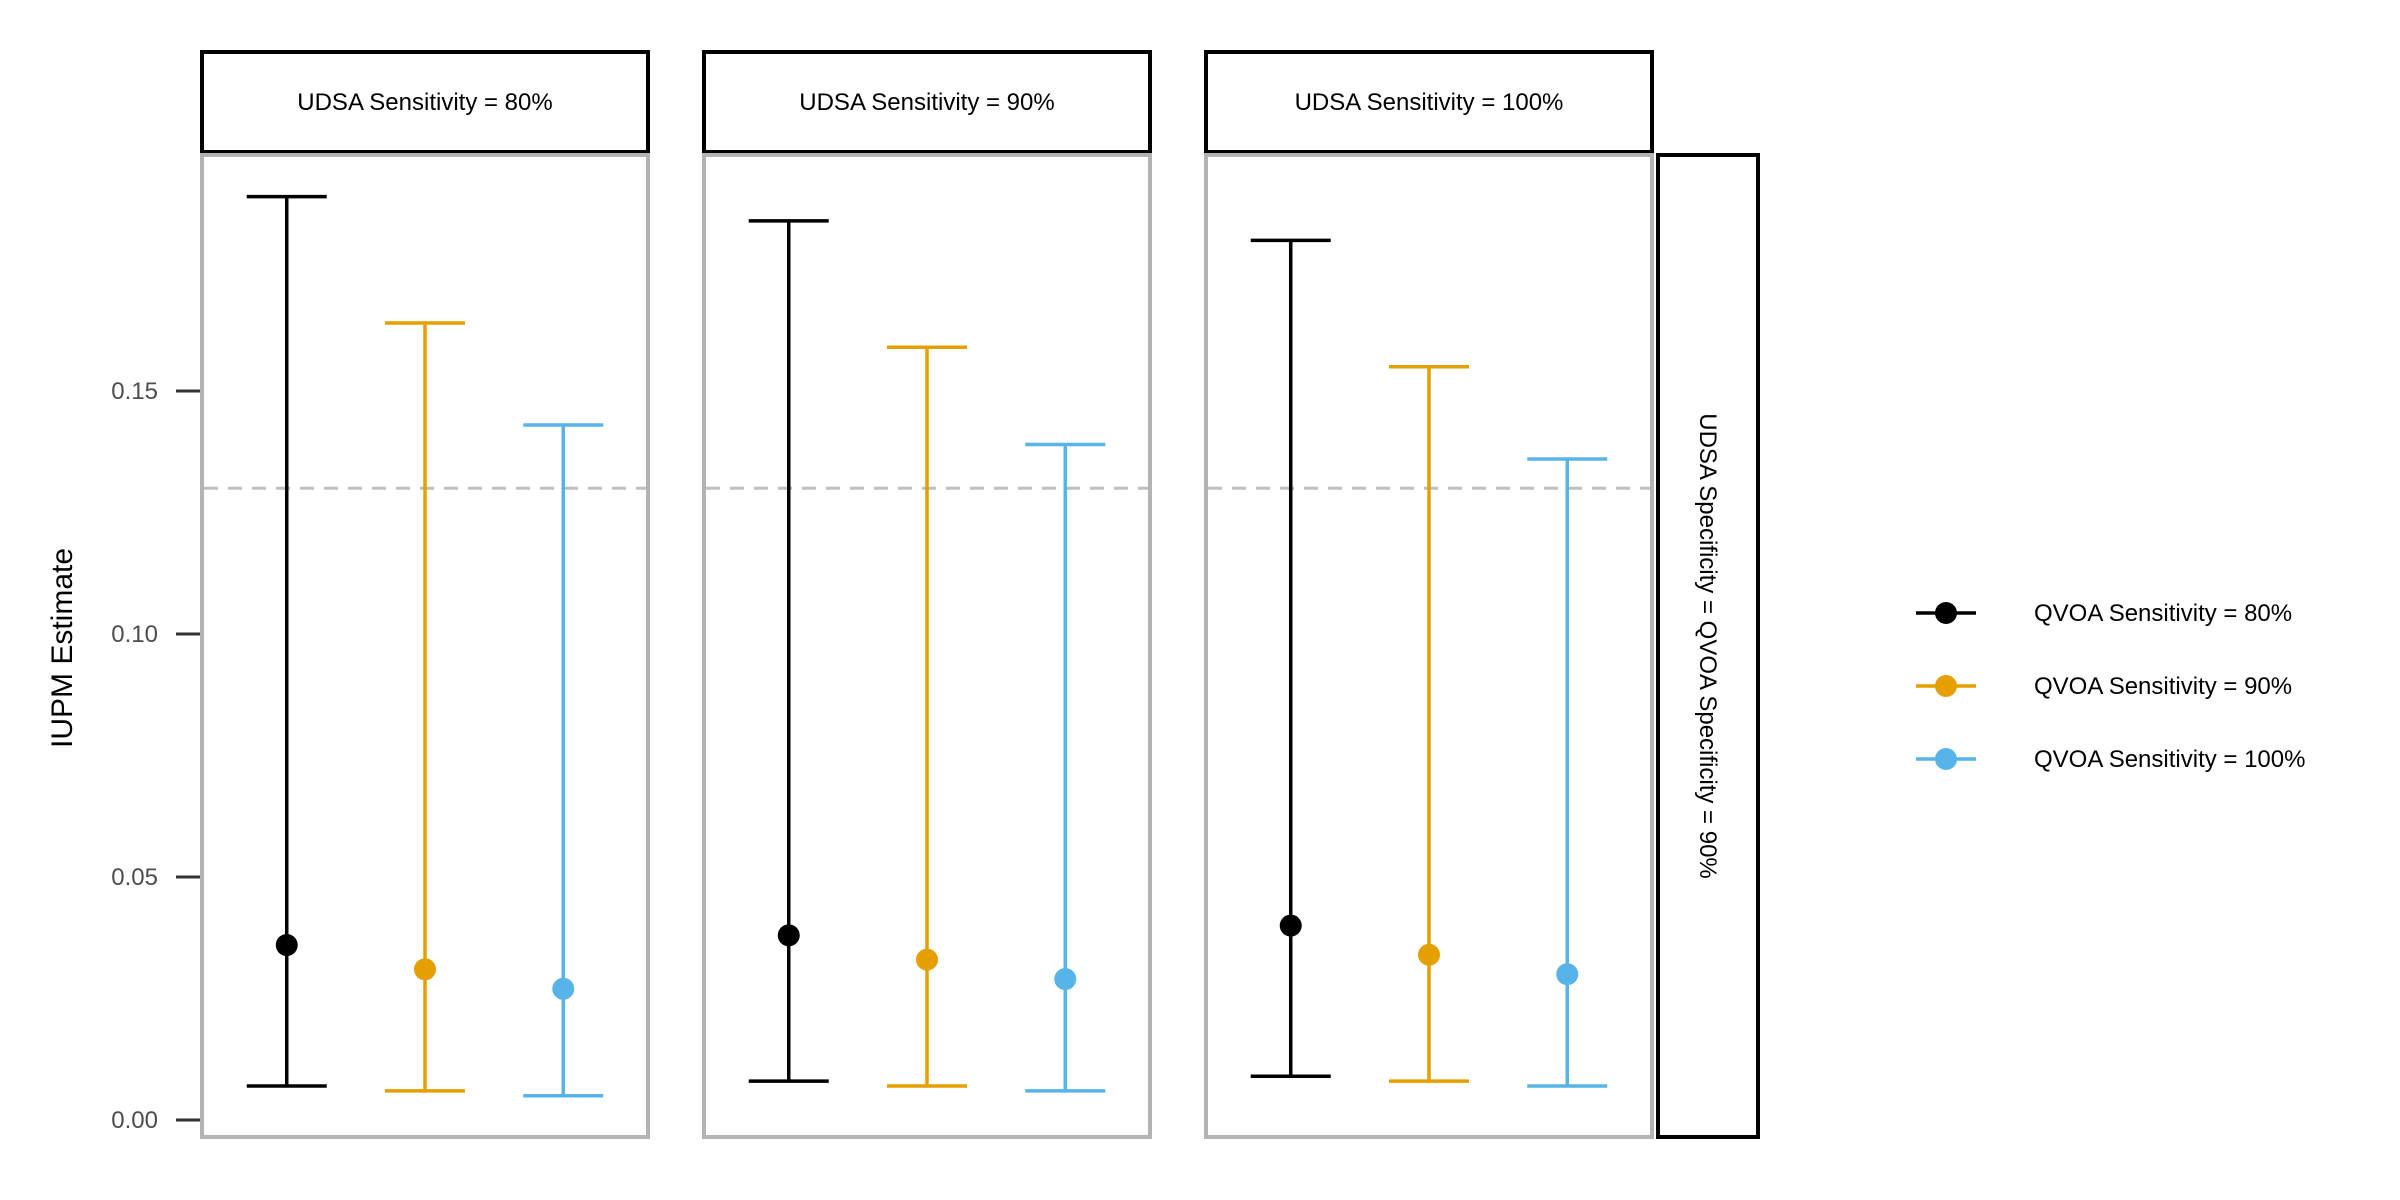 This screenshot has width=2400, height=1200. I want to click on legend-label: QVOA Sensitivity = 90%, so click(2163, 686).